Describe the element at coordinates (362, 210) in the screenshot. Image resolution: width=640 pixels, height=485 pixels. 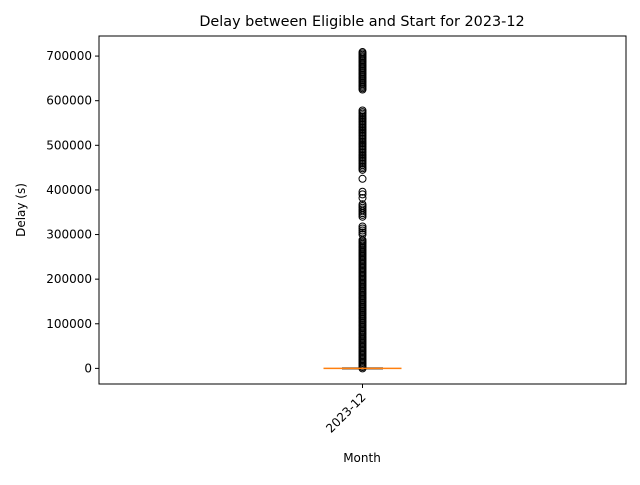
I see `outlier-points` at that location.